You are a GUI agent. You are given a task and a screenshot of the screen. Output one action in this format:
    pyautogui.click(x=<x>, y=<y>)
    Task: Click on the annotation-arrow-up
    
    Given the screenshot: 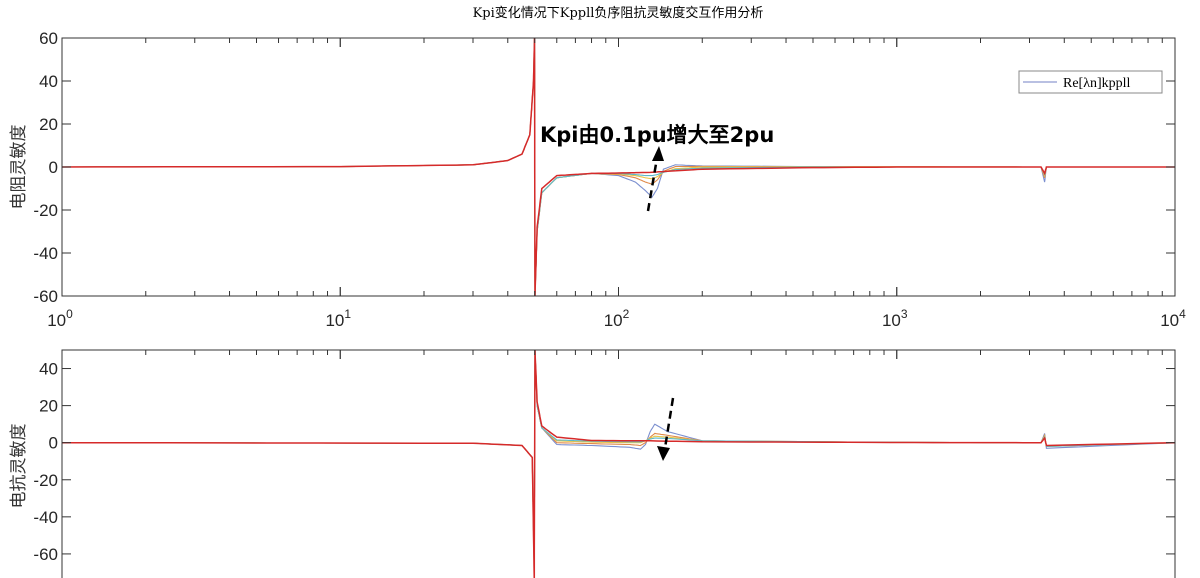 What is the action you would take?
    pyautogui.click(x=655, y=179)
    